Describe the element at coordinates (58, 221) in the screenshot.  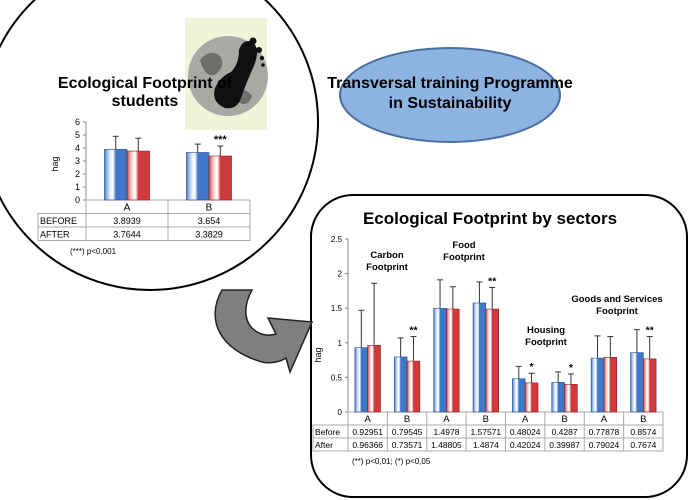
I see `table-row-label: BEFORE` at that location.